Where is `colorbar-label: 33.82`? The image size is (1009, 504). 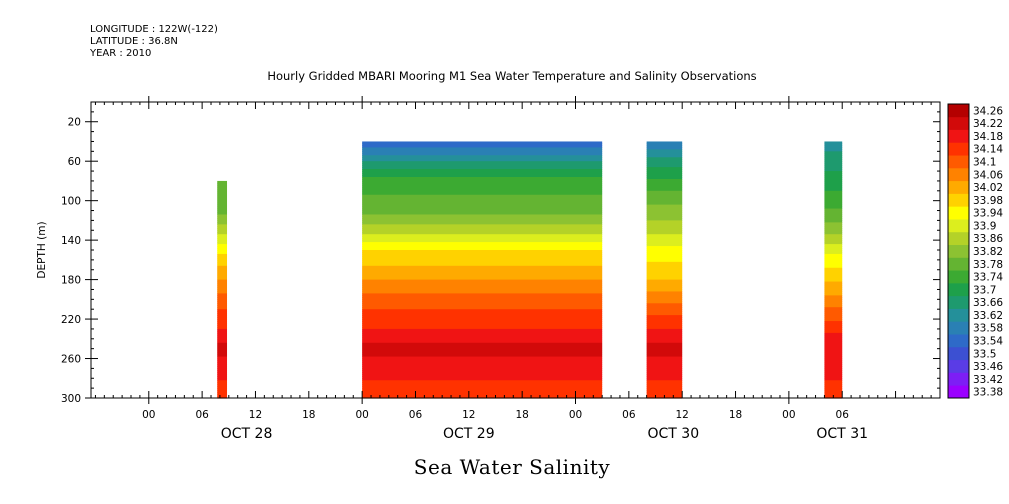
colorbar-label: 33.82 is located at coordinates (988, 252).